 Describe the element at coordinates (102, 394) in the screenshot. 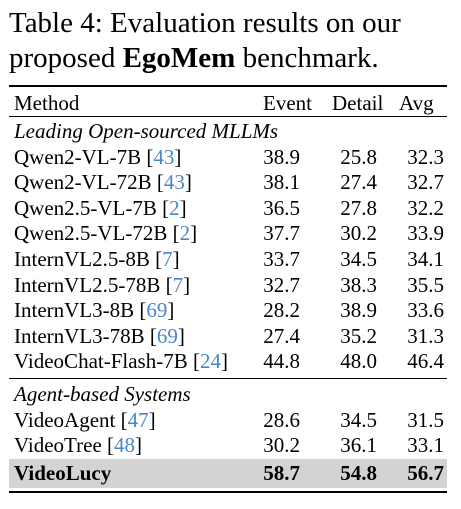

I see `section-title-label: Agent-based Systems` at that location.